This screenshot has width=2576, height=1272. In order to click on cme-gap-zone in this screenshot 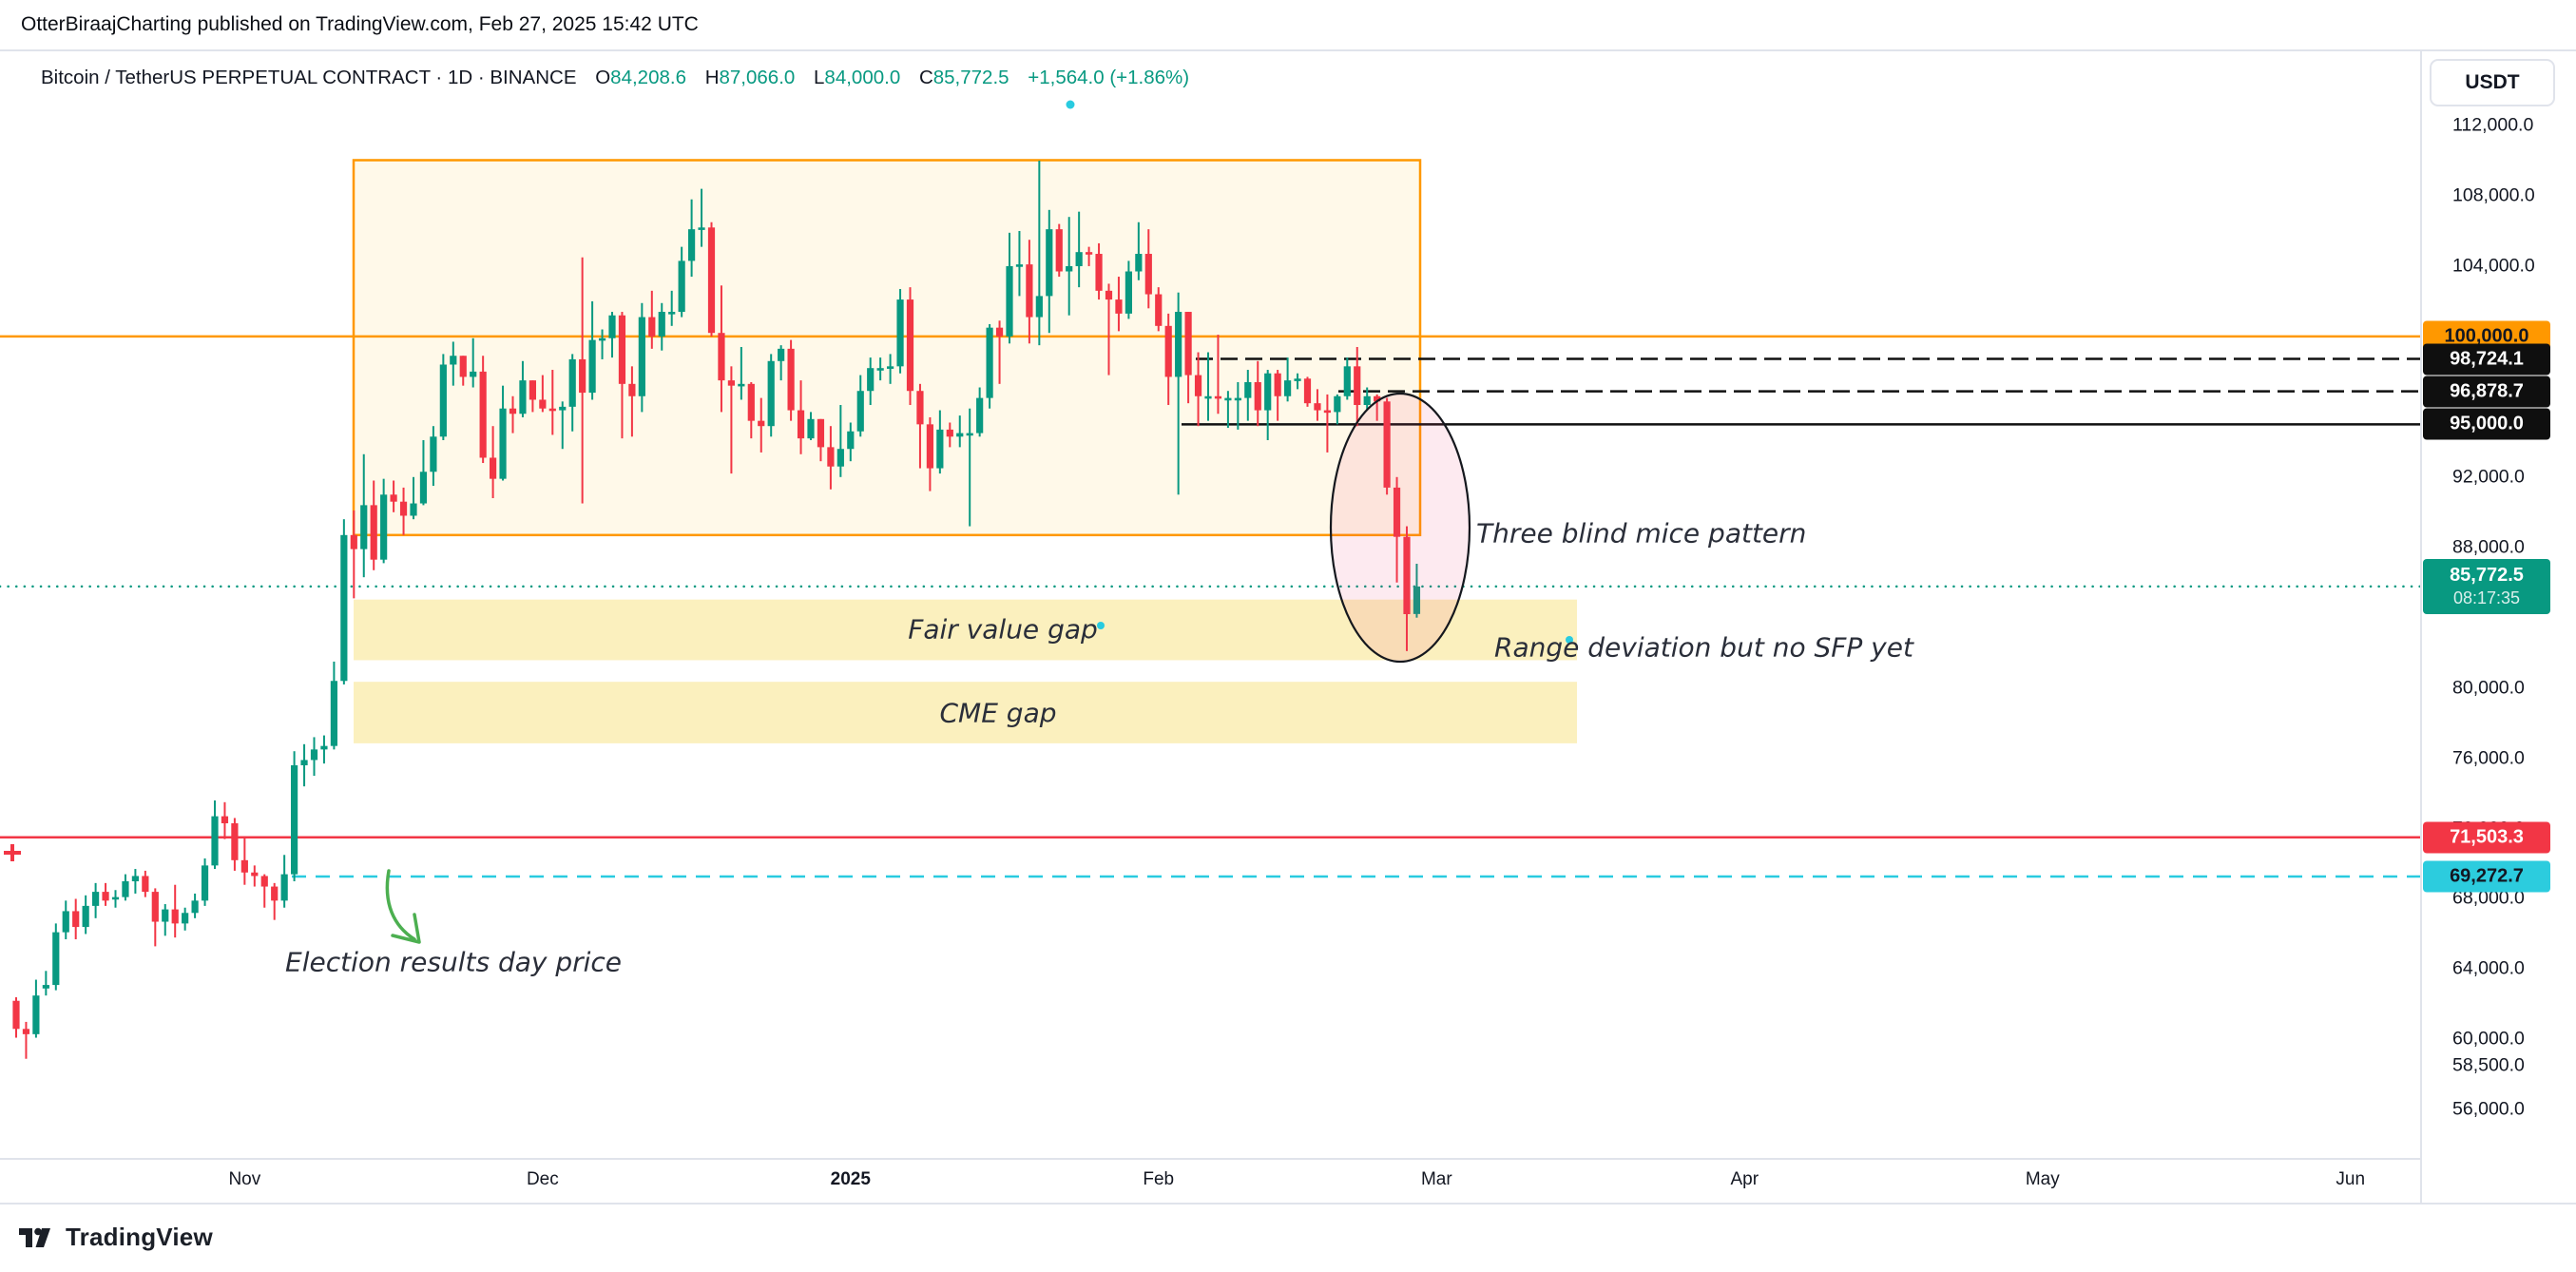, I will do `click(966, 712)`.